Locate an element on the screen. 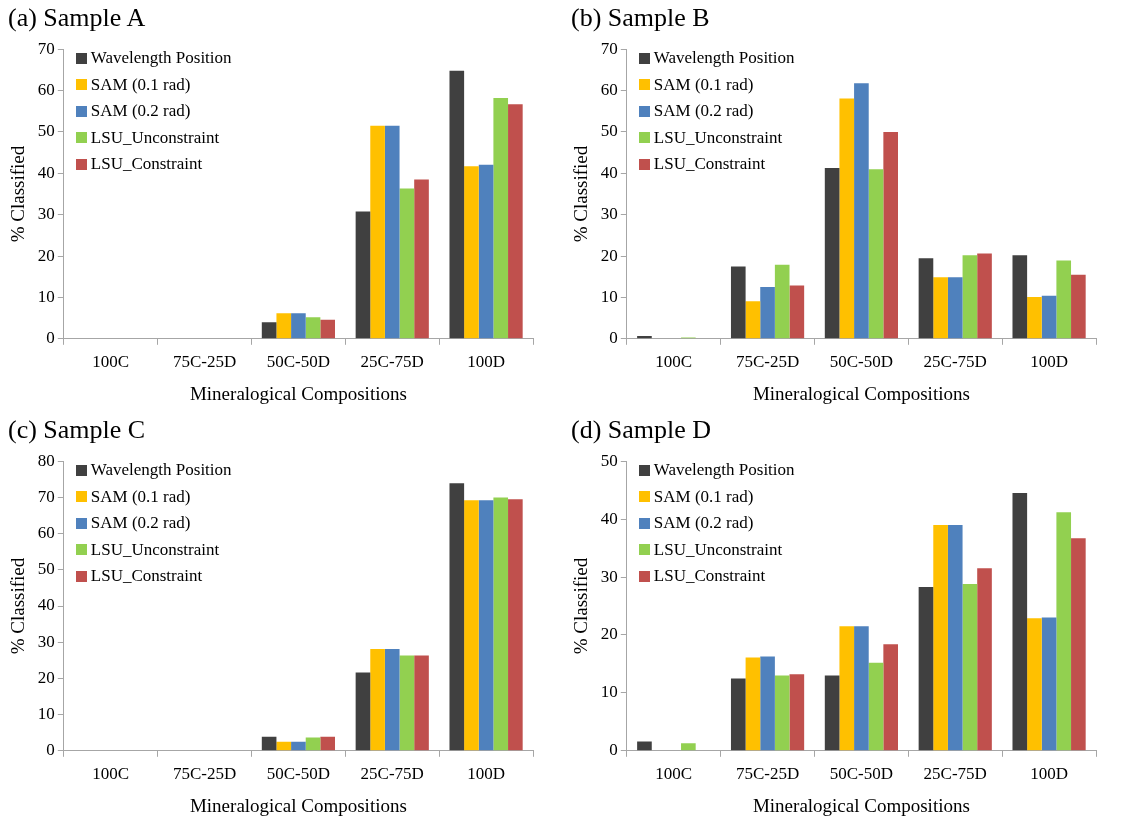 The width and height of the screenshot is (1126, 825). y-tick-label: 0 is located at coordinates (613, 338).